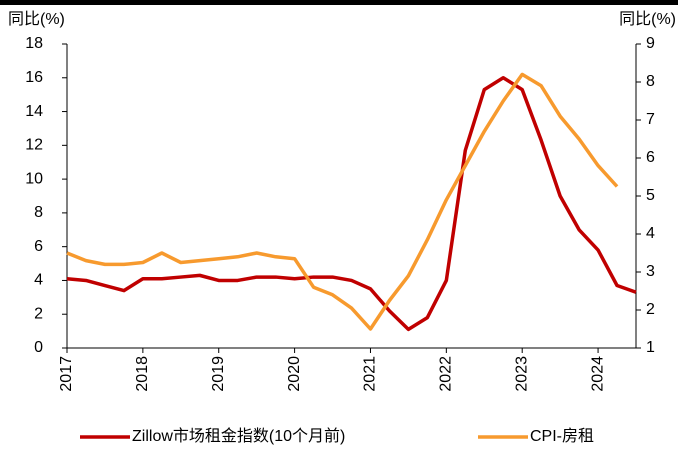 This screenshot has height=452, width=678. What do you see at coordinates (142, 374) in the screenshot?
I see `x-tick-label: 2018` at bounding box center [142, 374].